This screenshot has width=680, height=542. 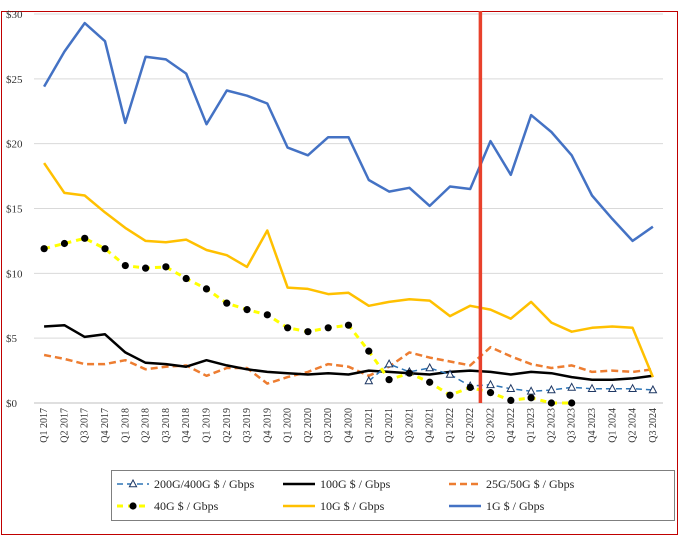 I want to click on x-tick-label: Q1 2020, so click(x=288, y=425).